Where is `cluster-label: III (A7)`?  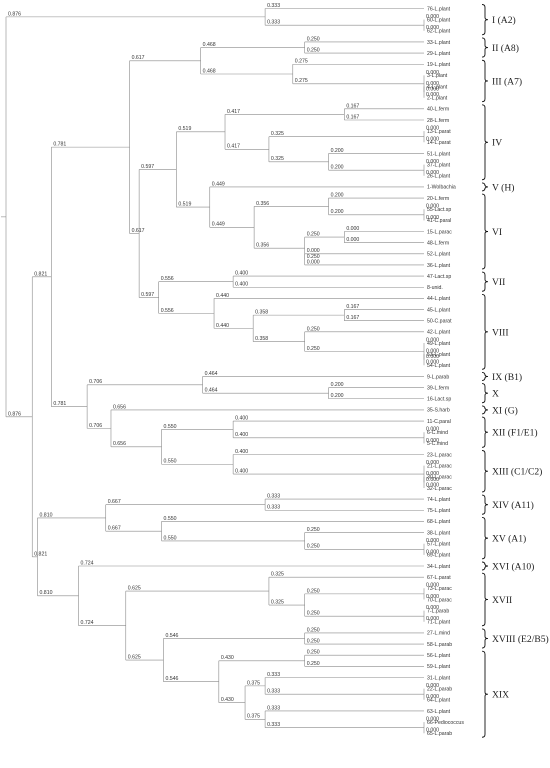 cluster-label: III (A7) is located at coordinates (507, 81).